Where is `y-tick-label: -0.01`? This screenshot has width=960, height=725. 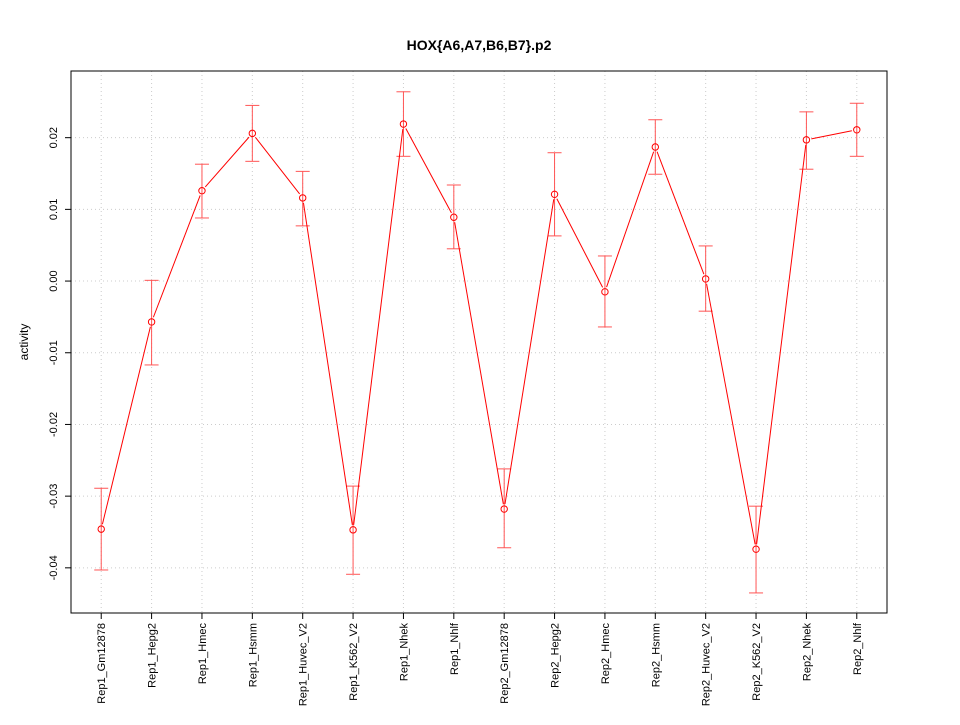 y-tick-label: -0.01 is located at coordinates (54, 352).